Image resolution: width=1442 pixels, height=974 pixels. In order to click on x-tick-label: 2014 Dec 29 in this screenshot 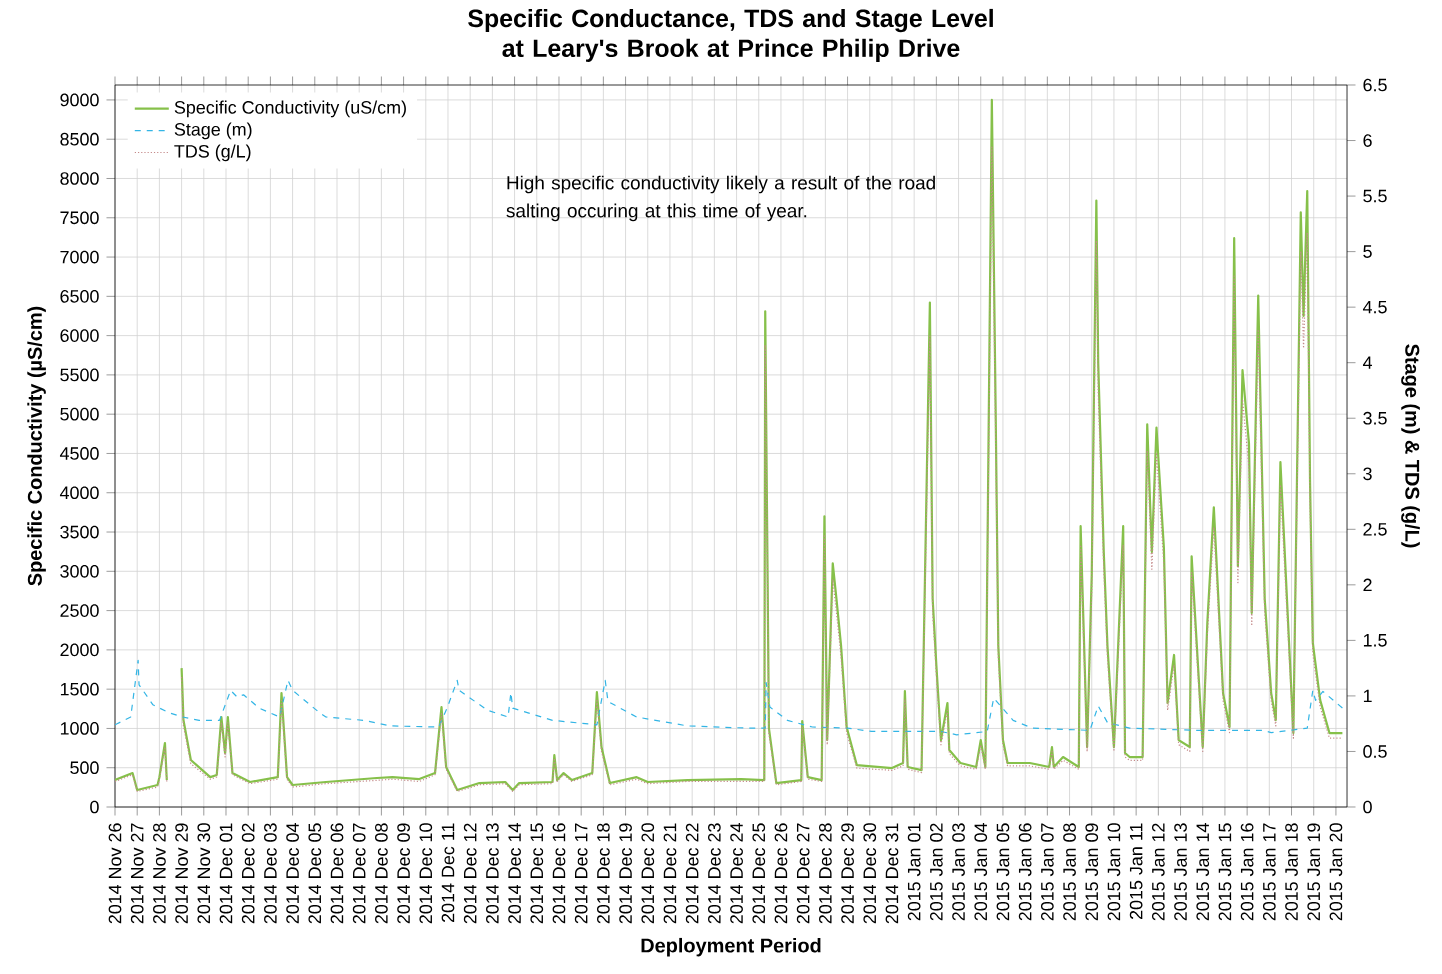, I will do `click(847, 873)`.